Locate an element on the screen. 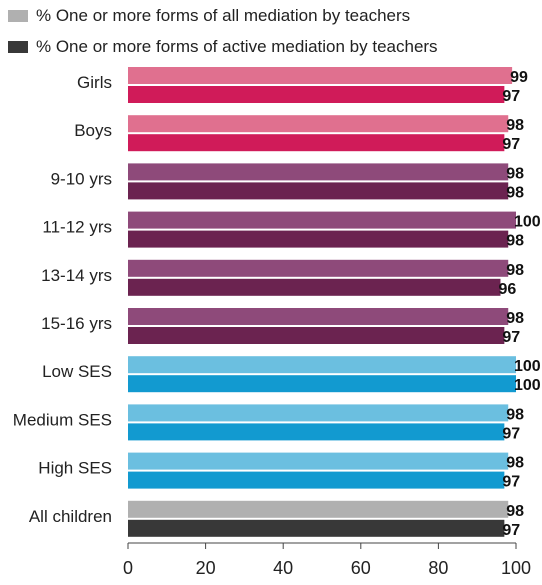 This screenshot has width=542, height=585. data-label-11-12-yrs-series-1: 100 is located at coordinates (527, 222).